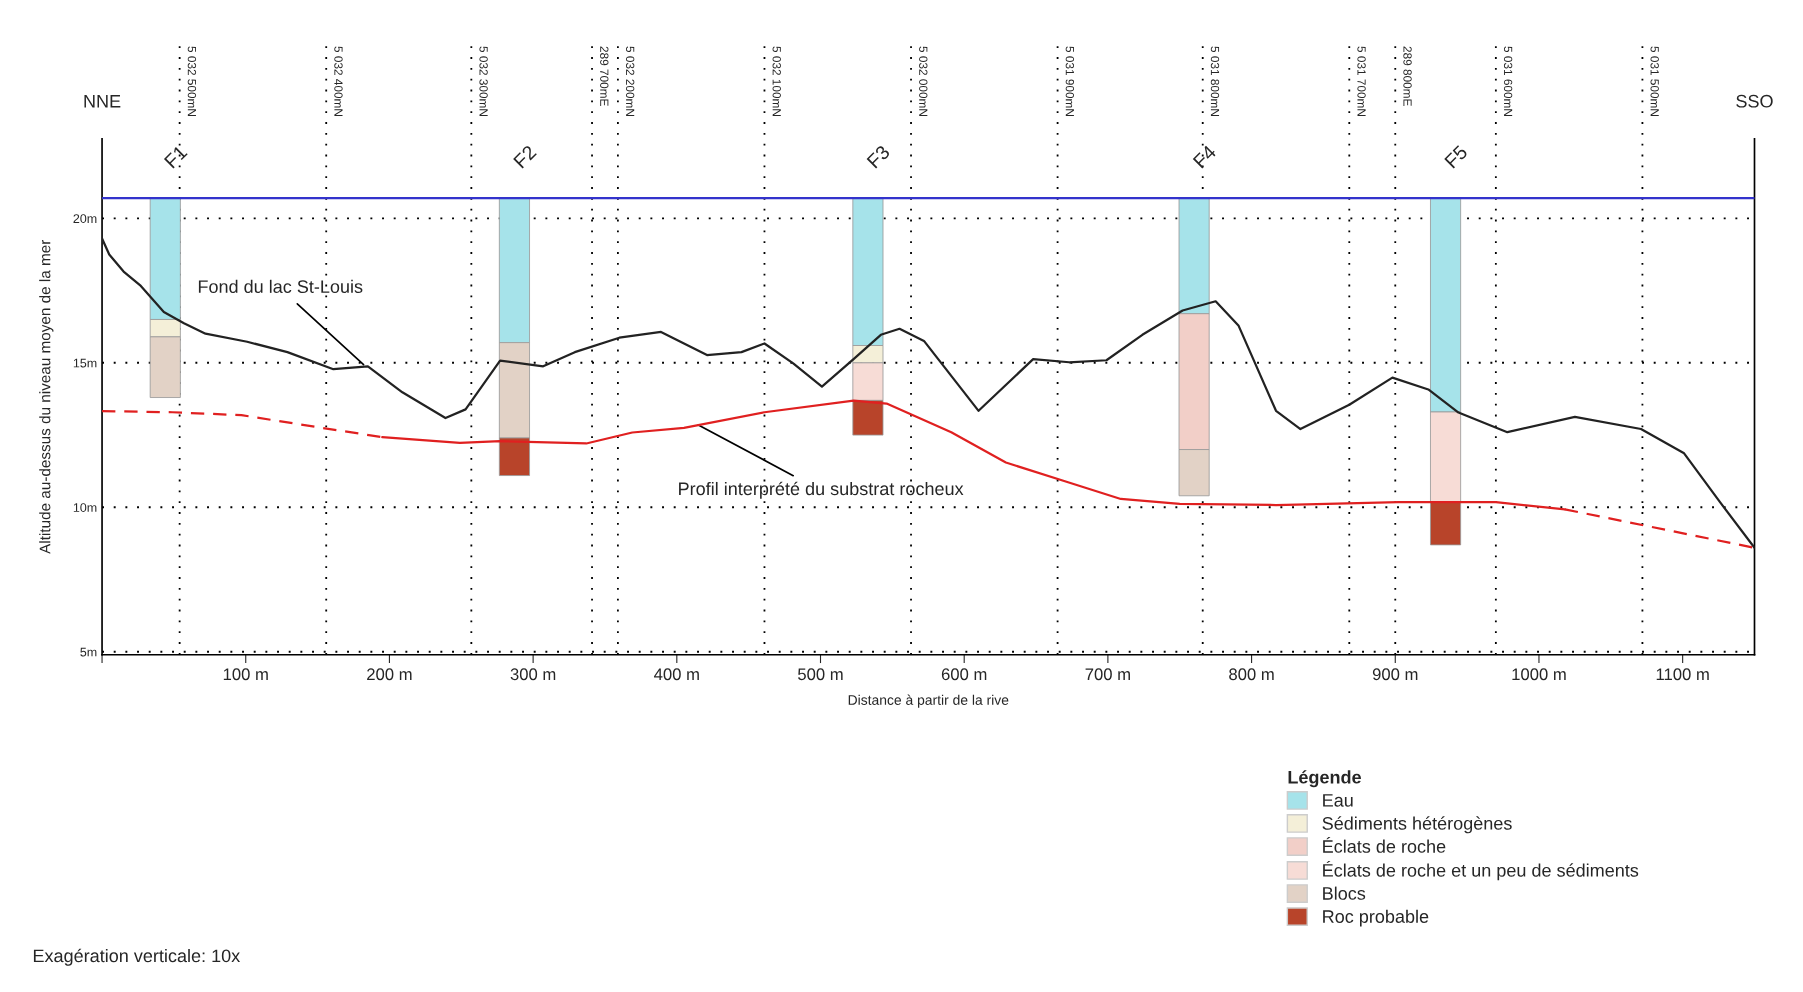  Describe the element at coordinates (525, 156) in the screenshot. I see `annotation: F2` at that location.